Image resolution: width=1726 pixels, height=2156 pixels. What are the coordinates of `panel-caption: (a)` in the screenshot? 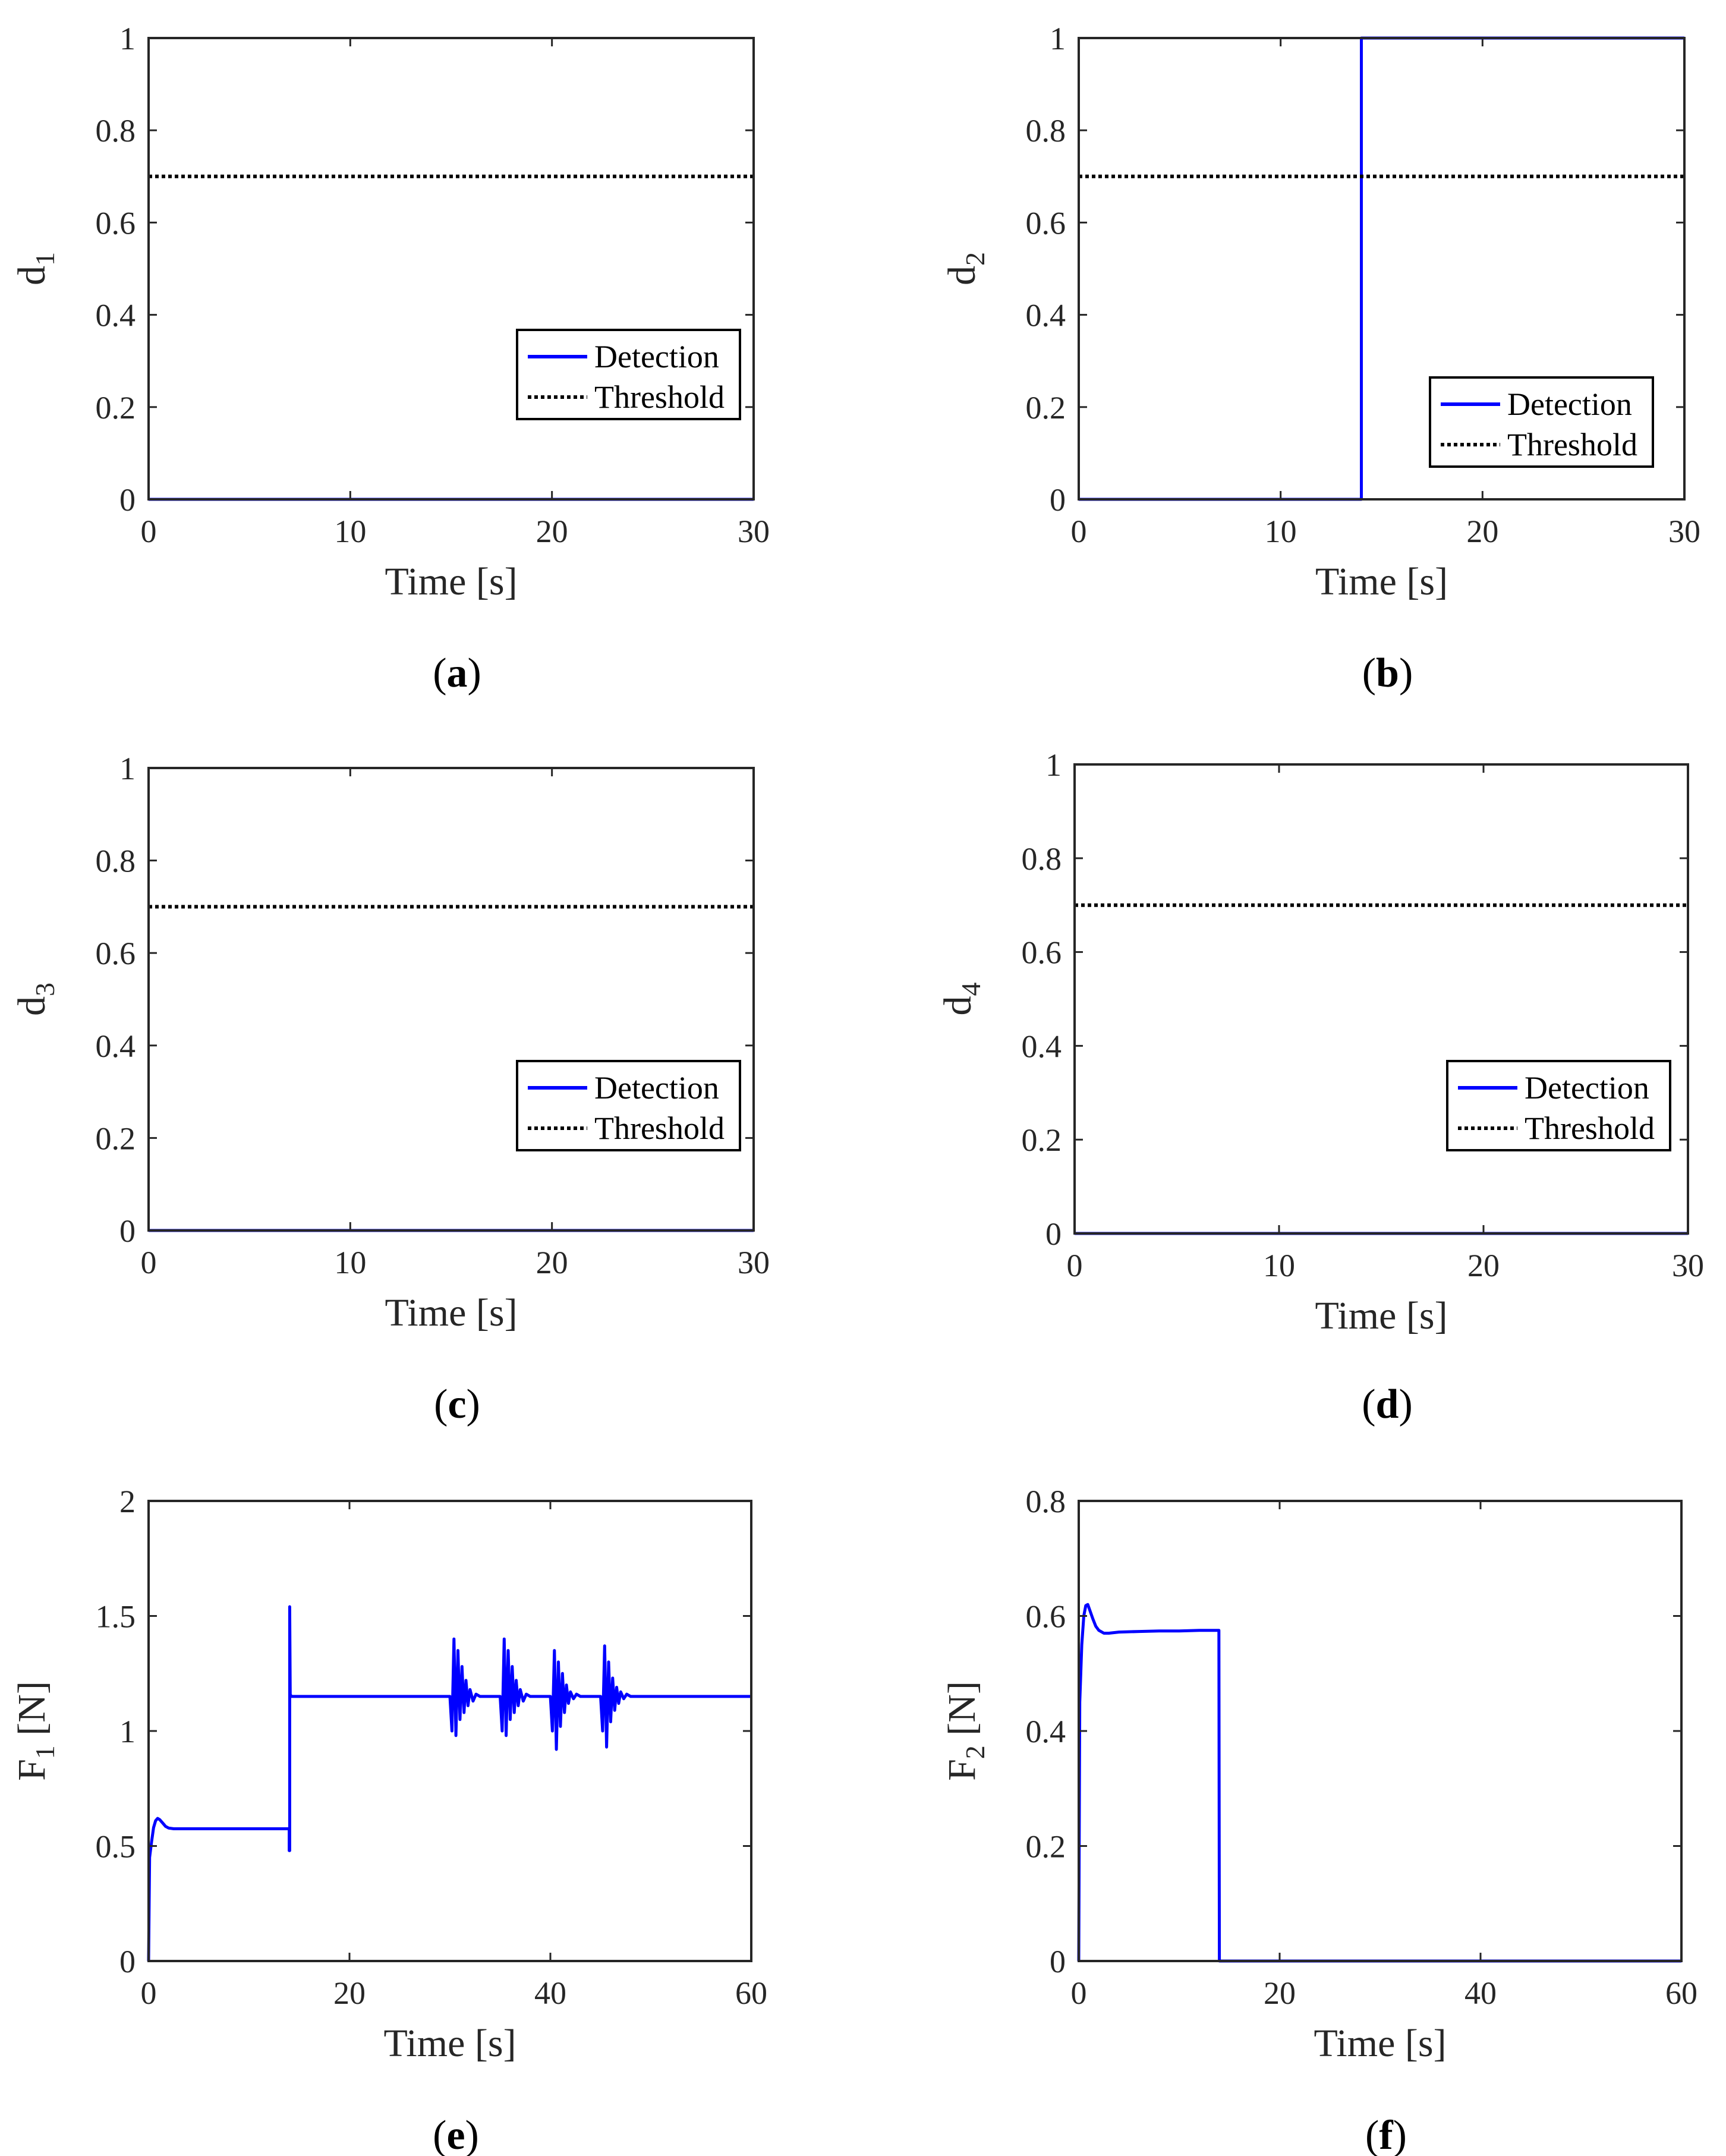 It's located at (457, 673).